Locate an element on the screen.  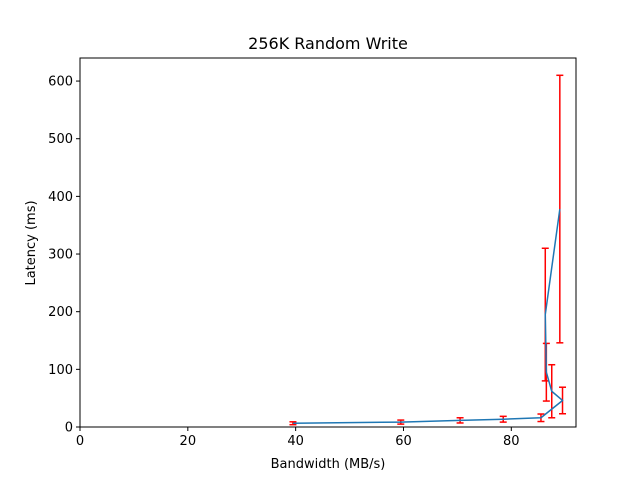
y-tick-label: 0 is located at coordinates (69, 428).